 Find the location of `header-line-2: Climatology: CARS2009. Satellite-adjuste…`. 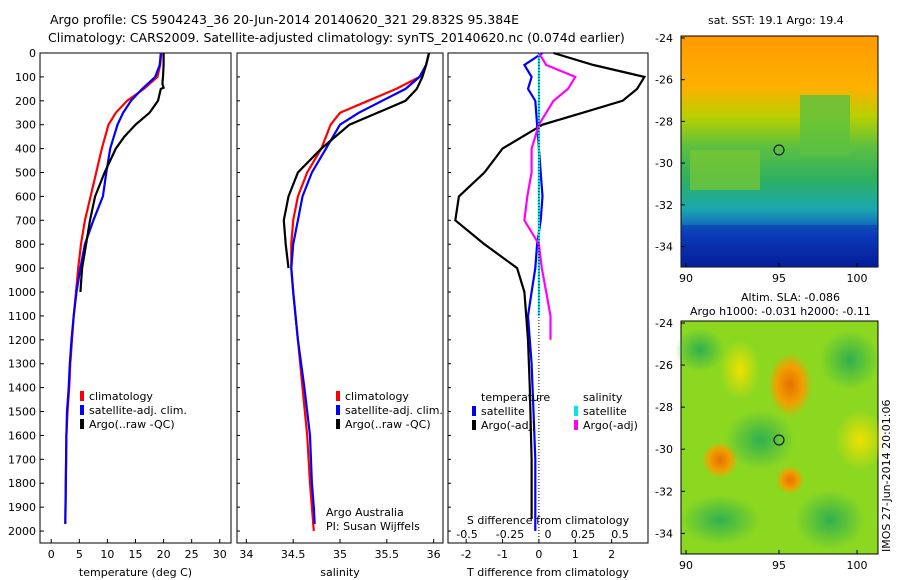

header-line-2: Climatology: CARS2009. Satellite-adjuste… is located at coordinates (336, 37).